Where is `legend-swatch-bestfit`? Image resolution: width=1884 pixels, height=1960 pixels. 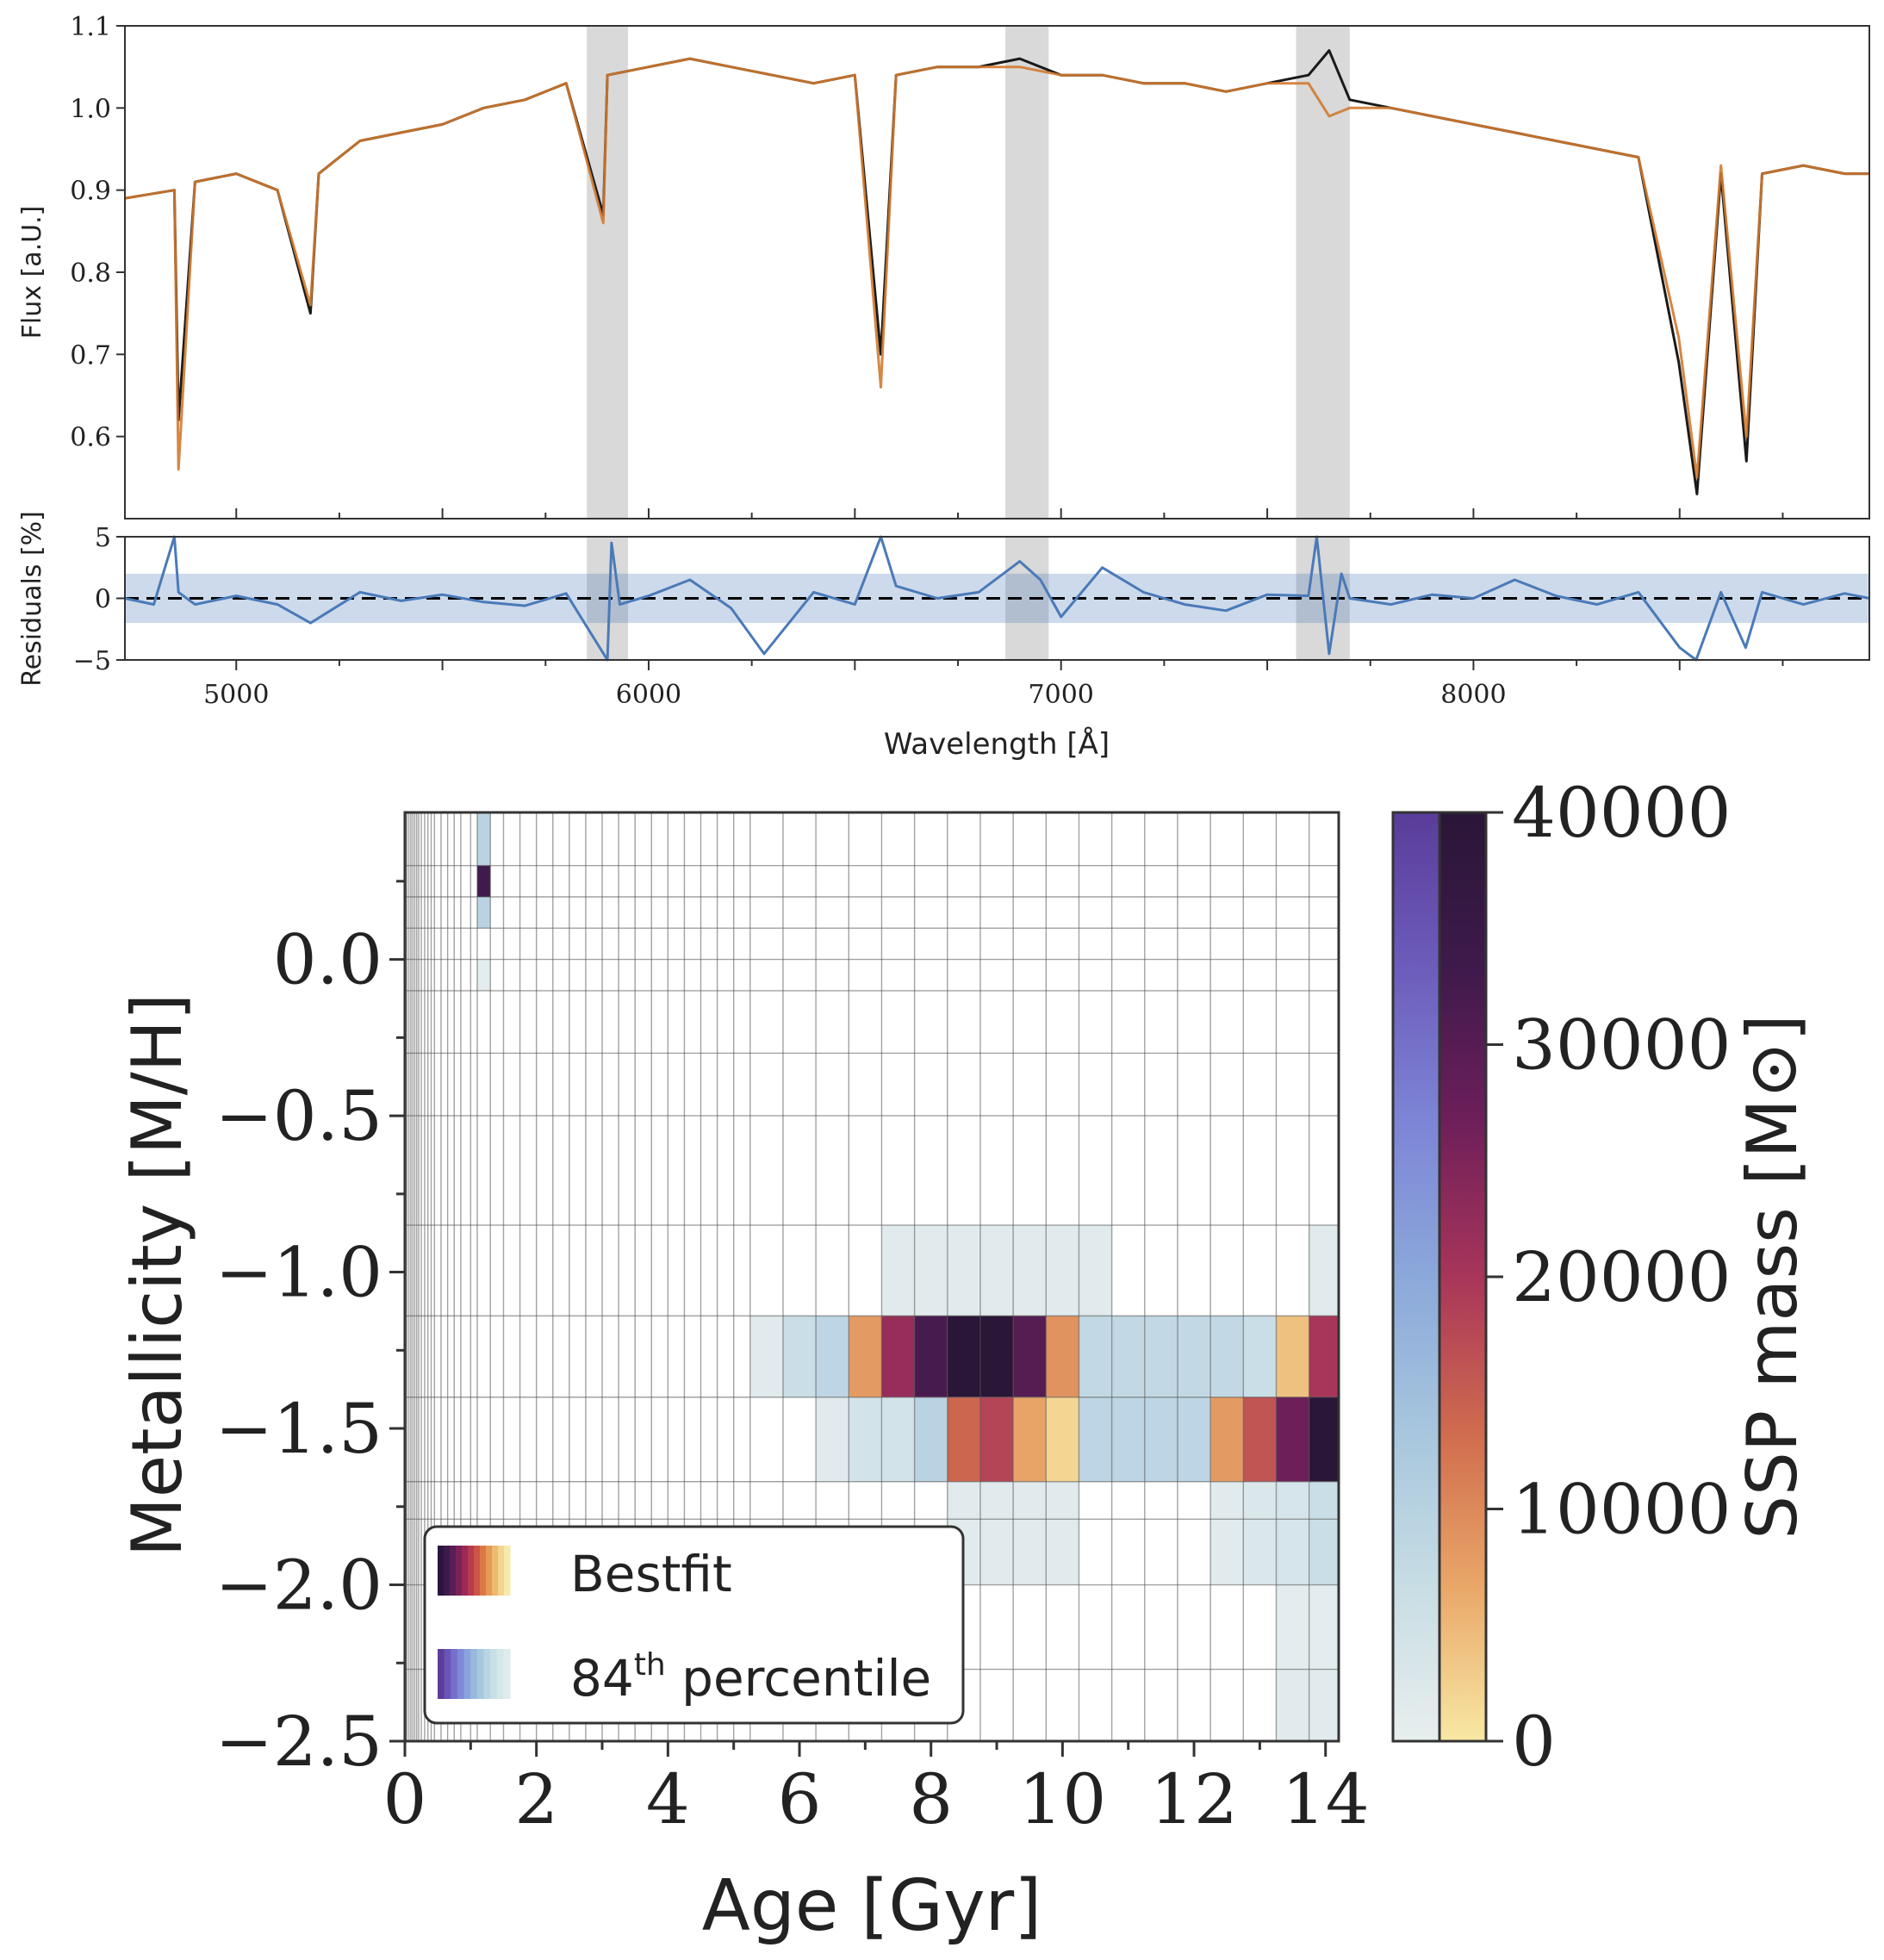 legend-swatch-bestfit is located at coordinates (475, 1571).